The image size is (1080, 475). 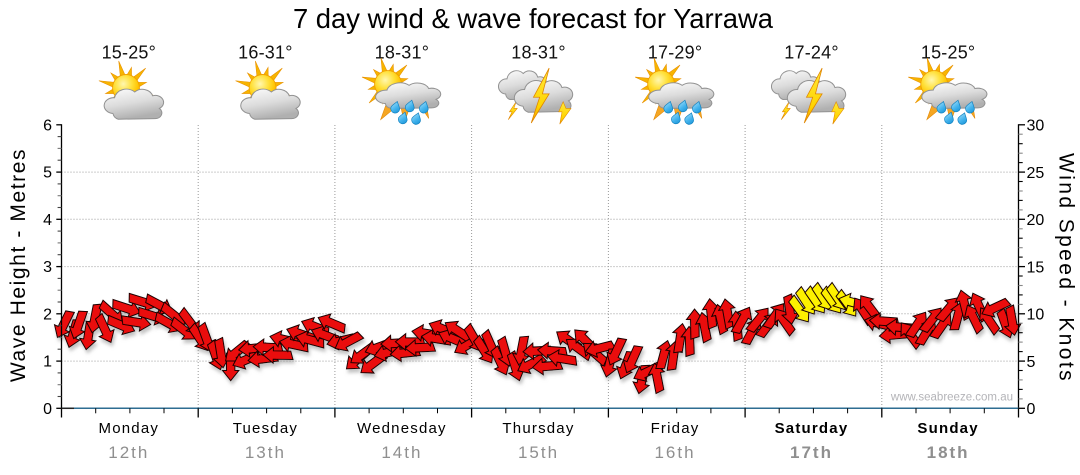 I want to click on svg-text: 18th, so click(x=948, y=452).